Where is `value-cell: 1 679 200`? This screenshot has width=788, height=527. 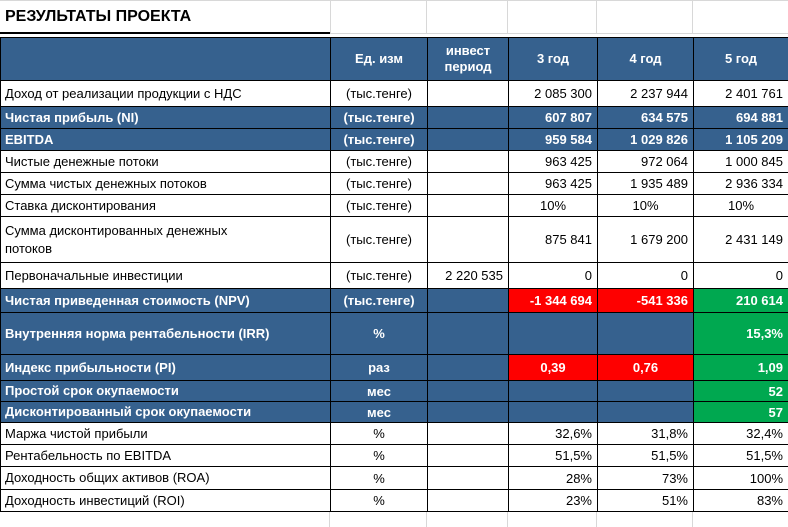 value-cell: 1 679 200 is located at coordinates (645, 239).